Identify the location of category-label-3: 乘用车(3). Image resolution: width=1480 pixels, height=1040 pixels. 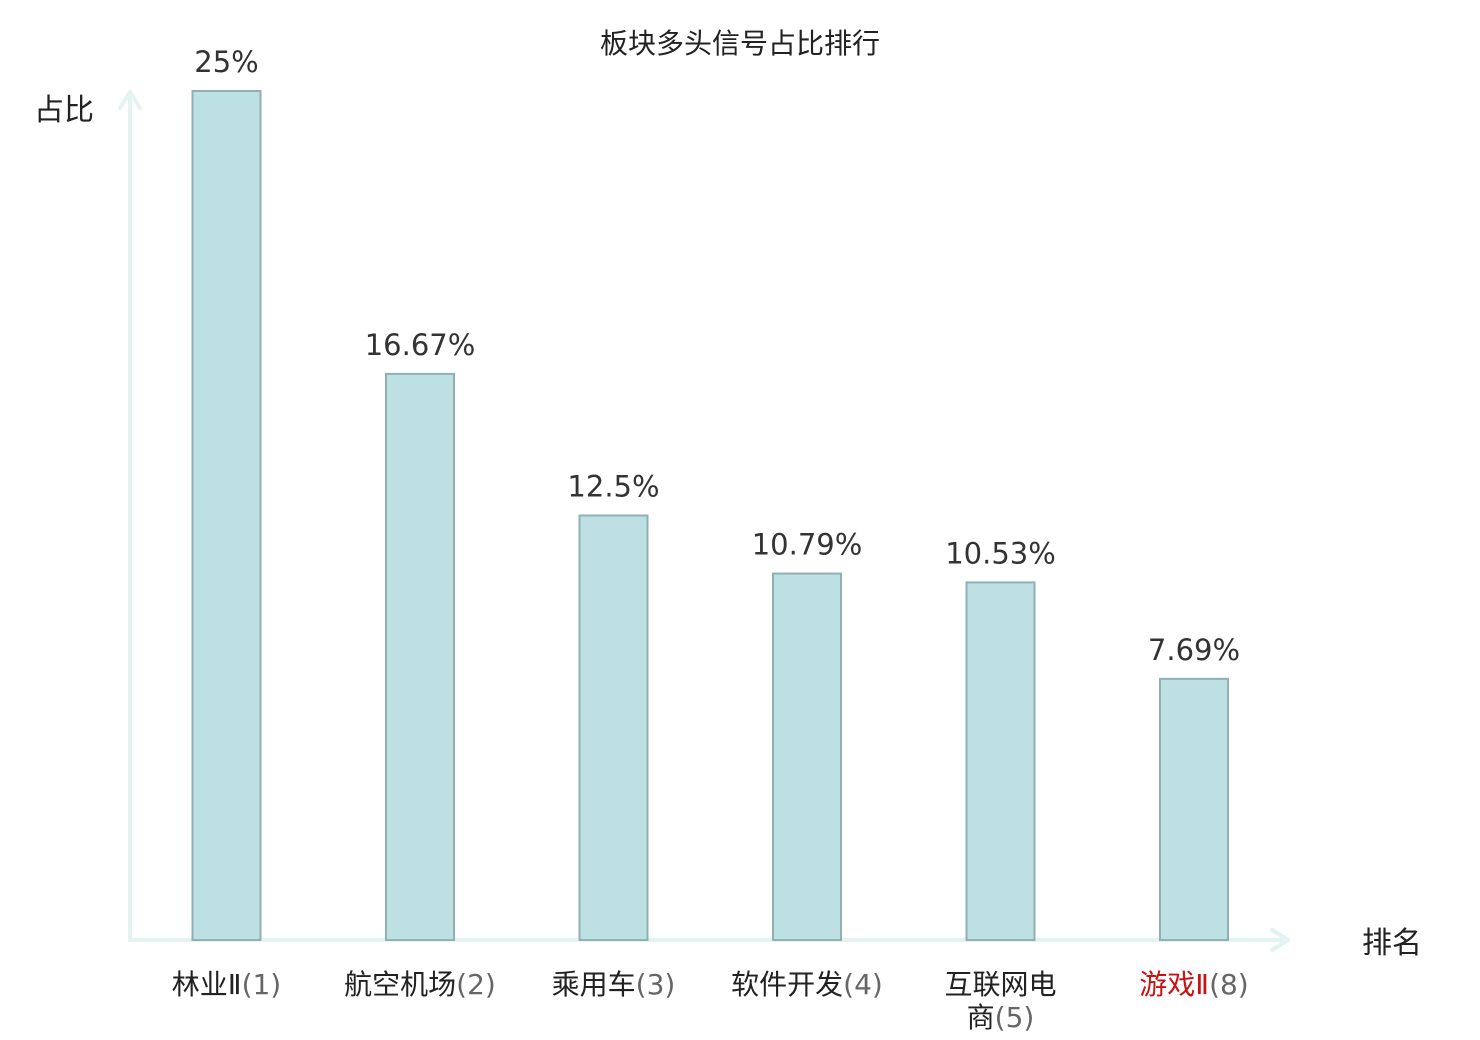
(614, 984).